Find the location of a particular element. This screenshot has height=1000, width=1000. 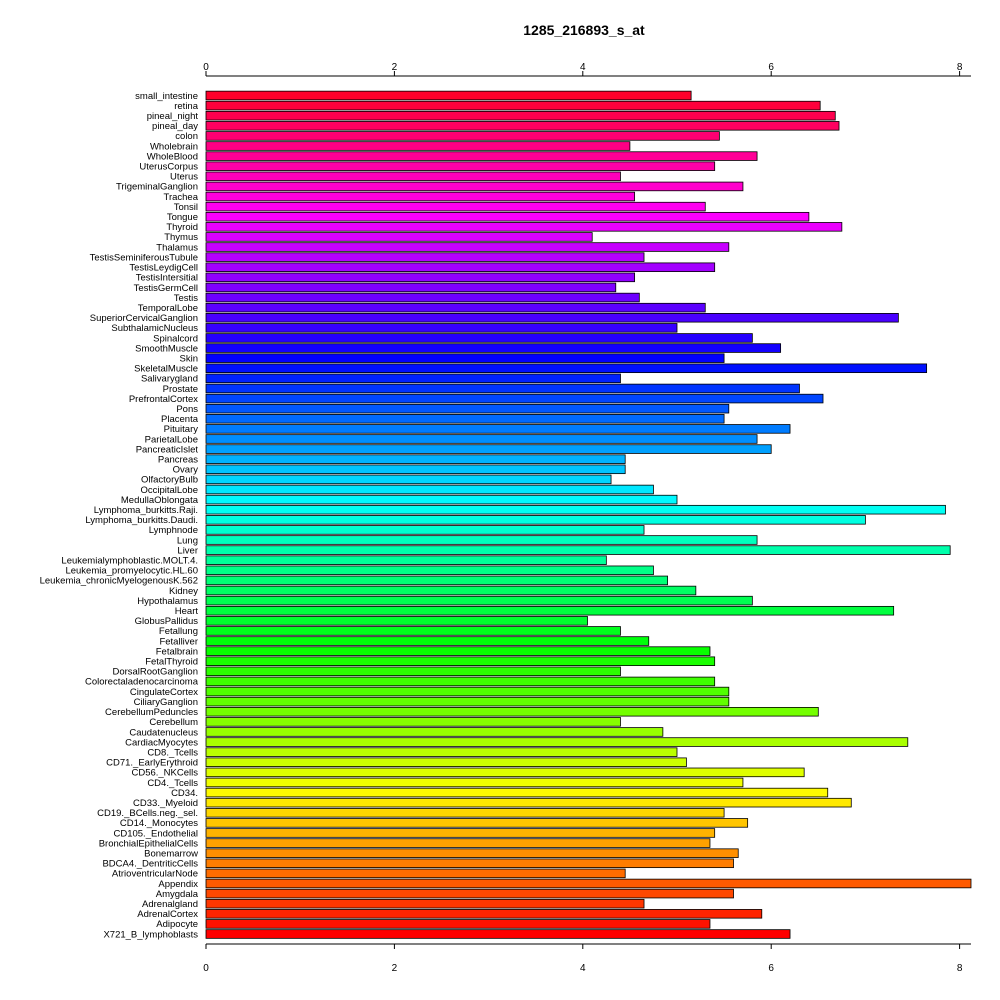

category-label: Lymphnode is located at coordinates (173, 530).